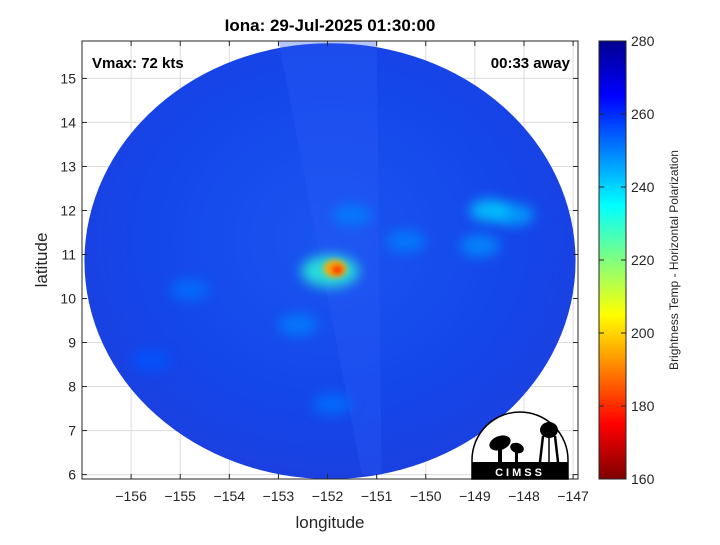 This screenshot has height=545, width=720. What do you see at coordinates (72, 387) in the screenshot?
I see `y-tick-label: 8` at bounding box center [72, 387].